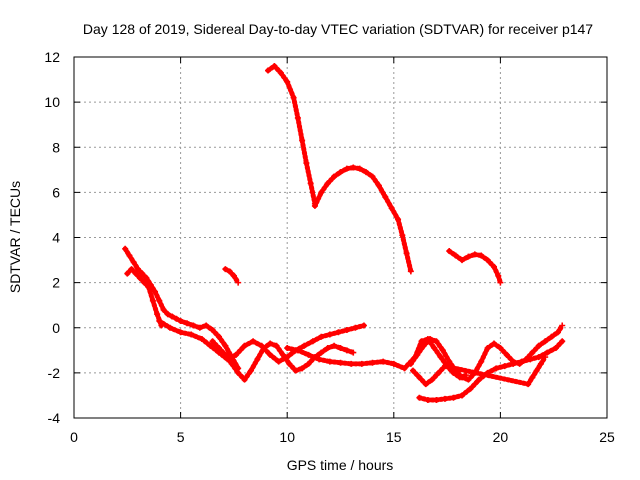  I want to click on y-tick-label: 2, so click(56, 283).